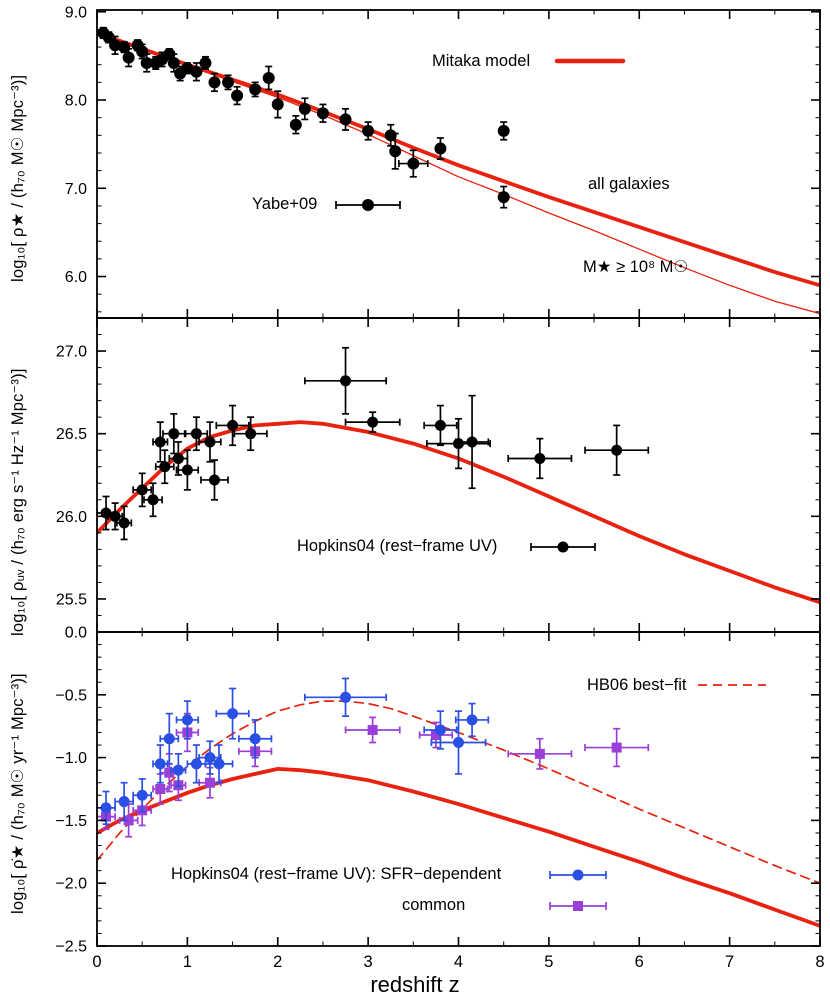  Describe the element at coordinates (819, 962) in the screenshot. I see `x-tick-label: 8` at that location.